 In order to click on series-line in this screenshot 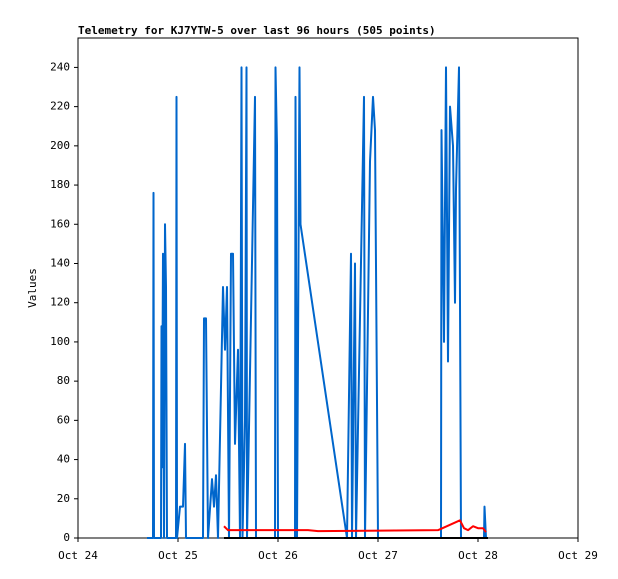, I will do `click(355, 526)`.